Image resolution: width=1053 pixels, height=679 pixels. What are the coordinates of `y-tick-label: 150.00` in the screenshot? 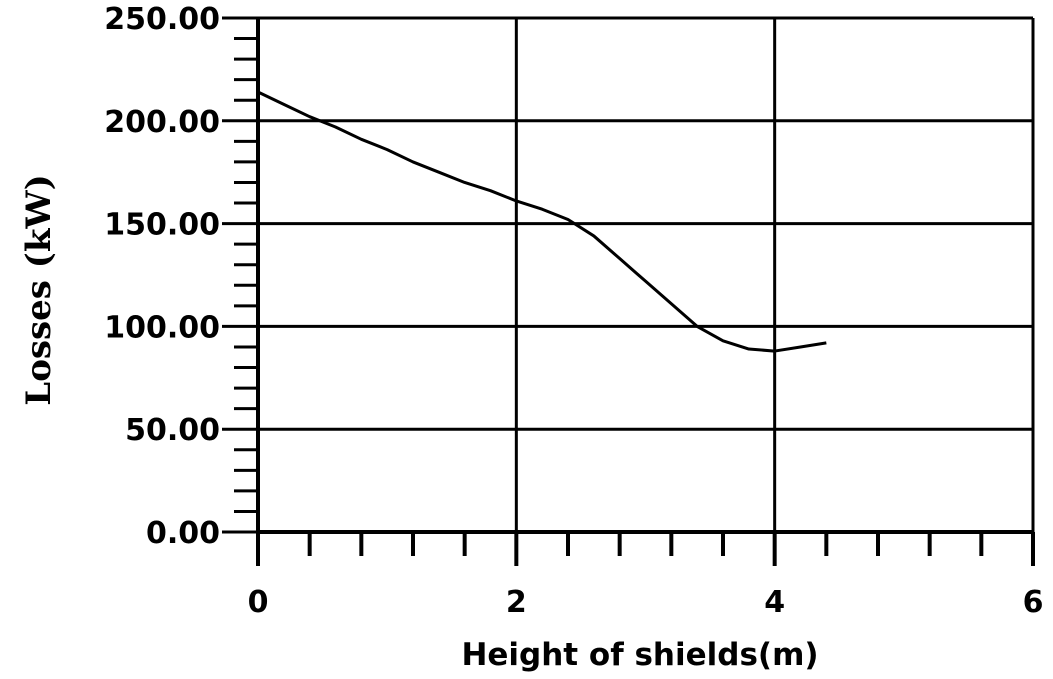 It's located at (162, 225).